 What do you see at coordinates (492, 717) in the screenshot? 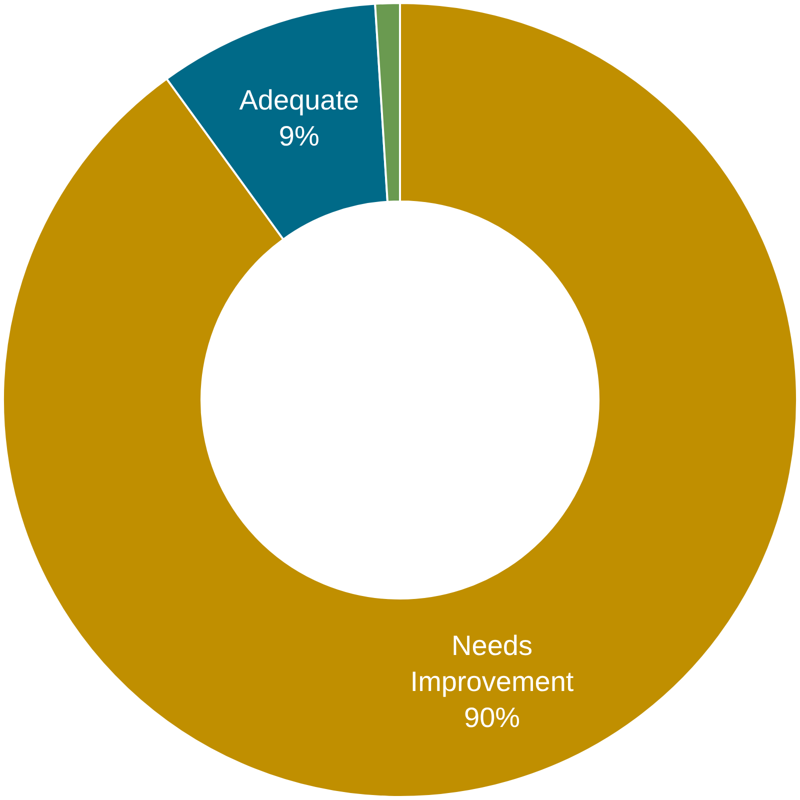
I see `data-label: 90%` at bounding box center [492, 717].